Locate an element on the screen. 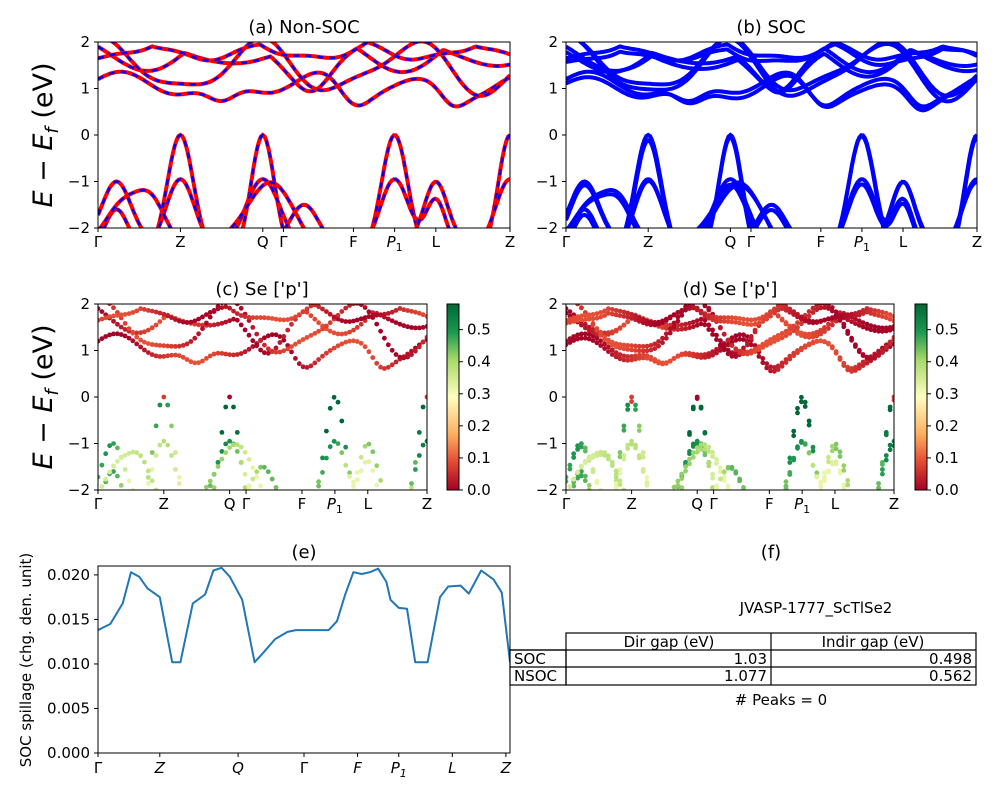 The image size is (1000, 800). colorbar-tick-label: 0.3 is located at coordinates (947, 394).